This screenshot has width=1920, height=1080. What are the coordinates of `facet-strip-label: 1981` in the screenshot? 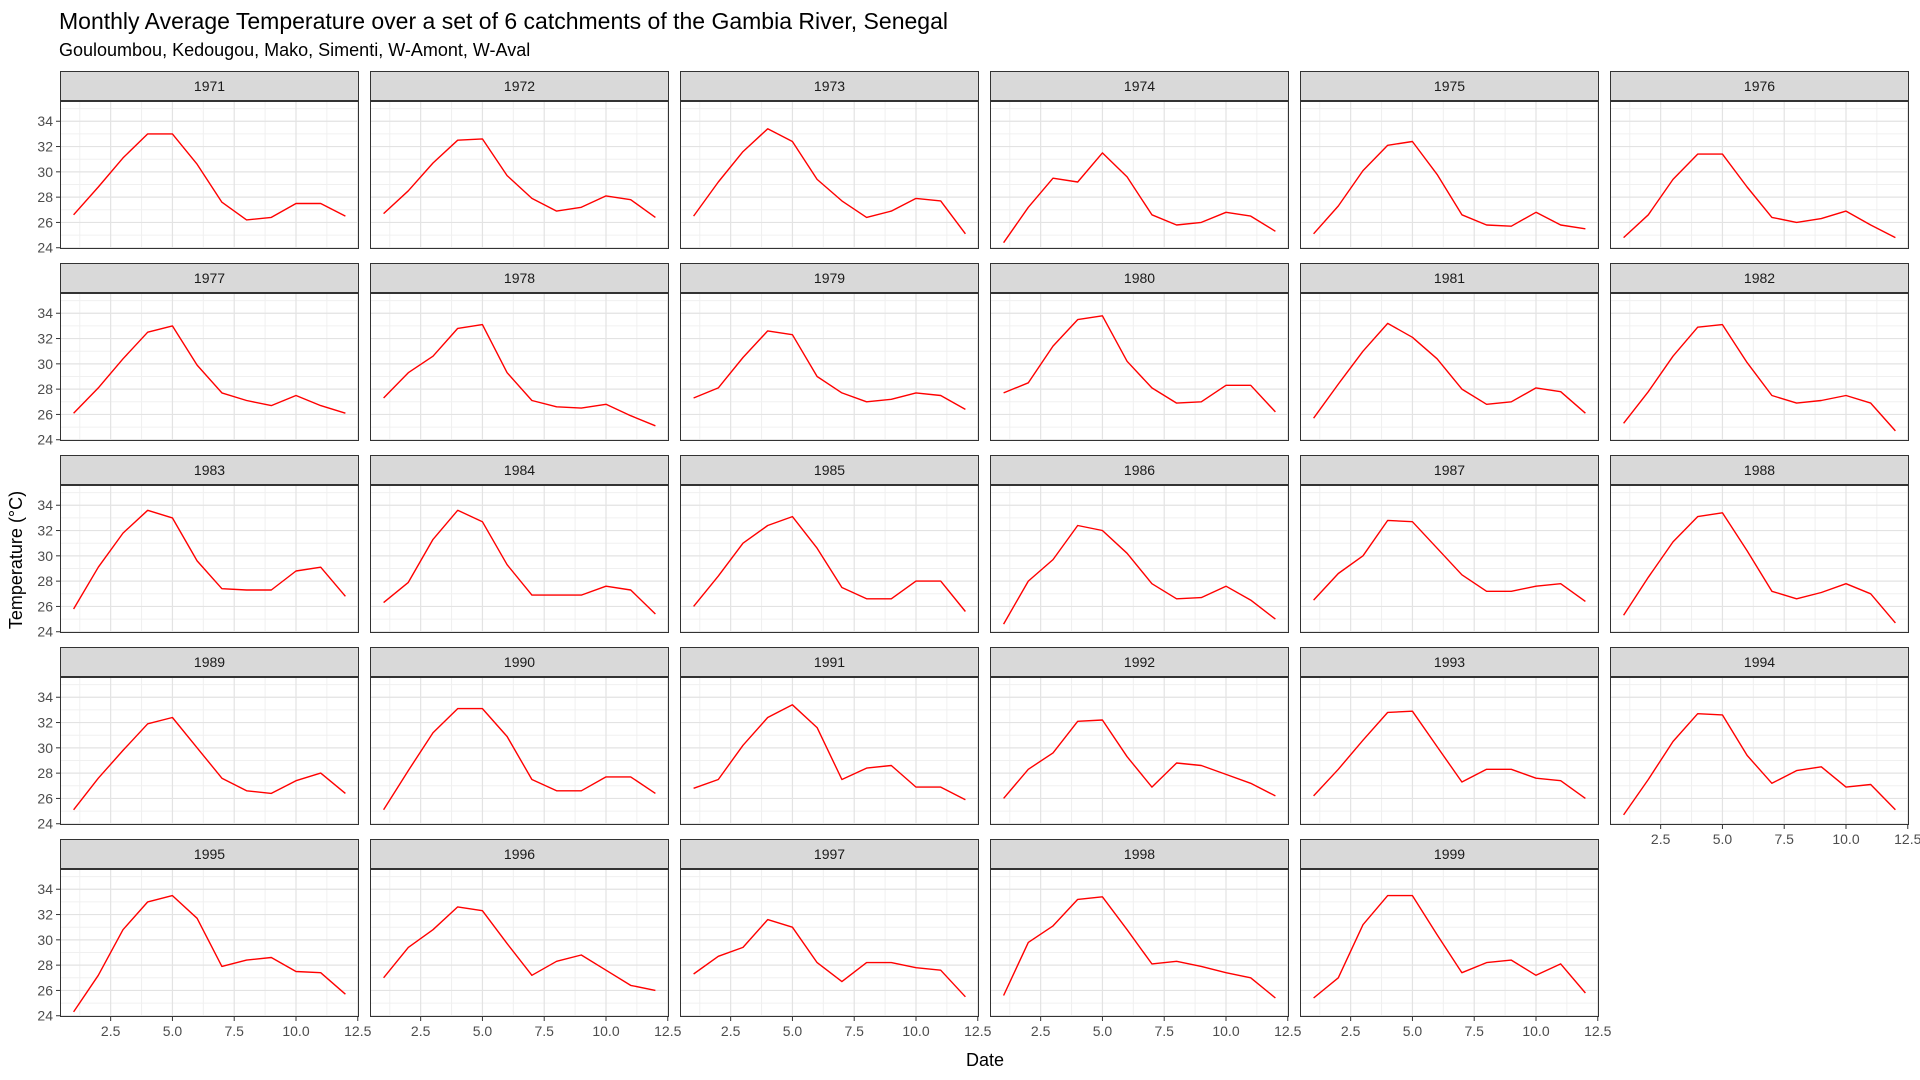 It's located at (1449, 278).